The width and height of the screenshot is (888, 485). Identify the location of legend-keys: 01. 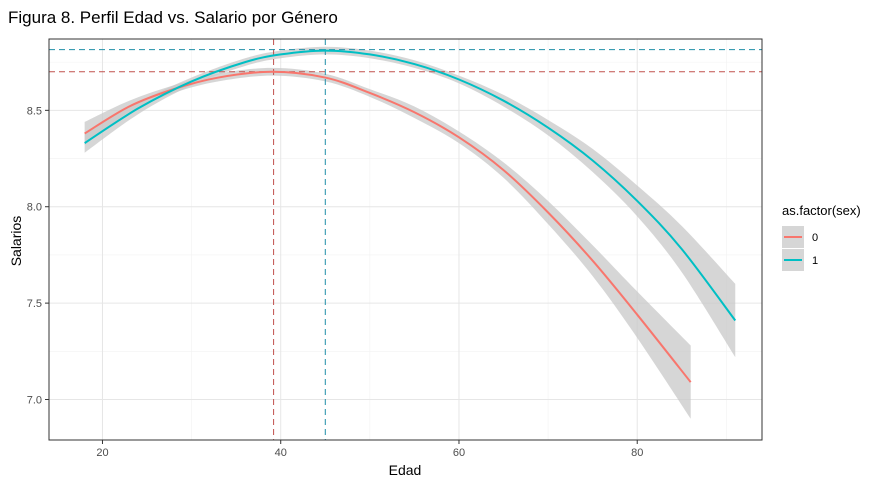
(800, 248).